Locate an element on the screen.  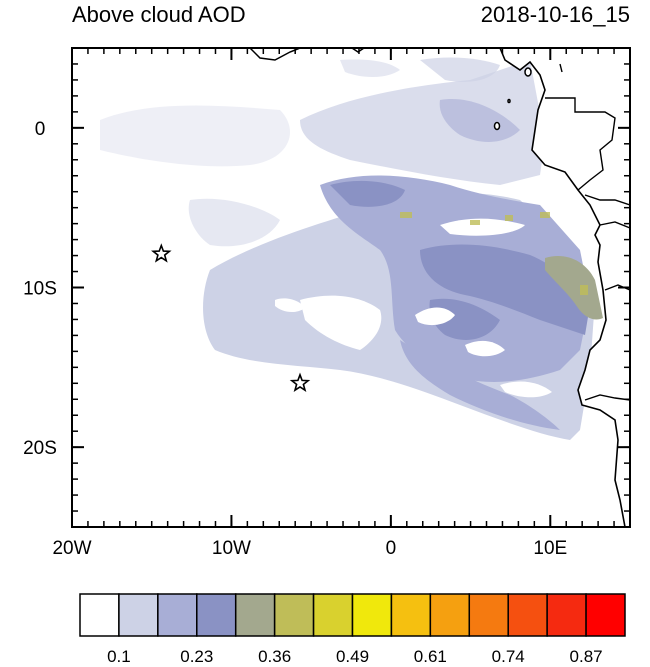
x-tick-label: 0 is located at coordinates (391, 548).